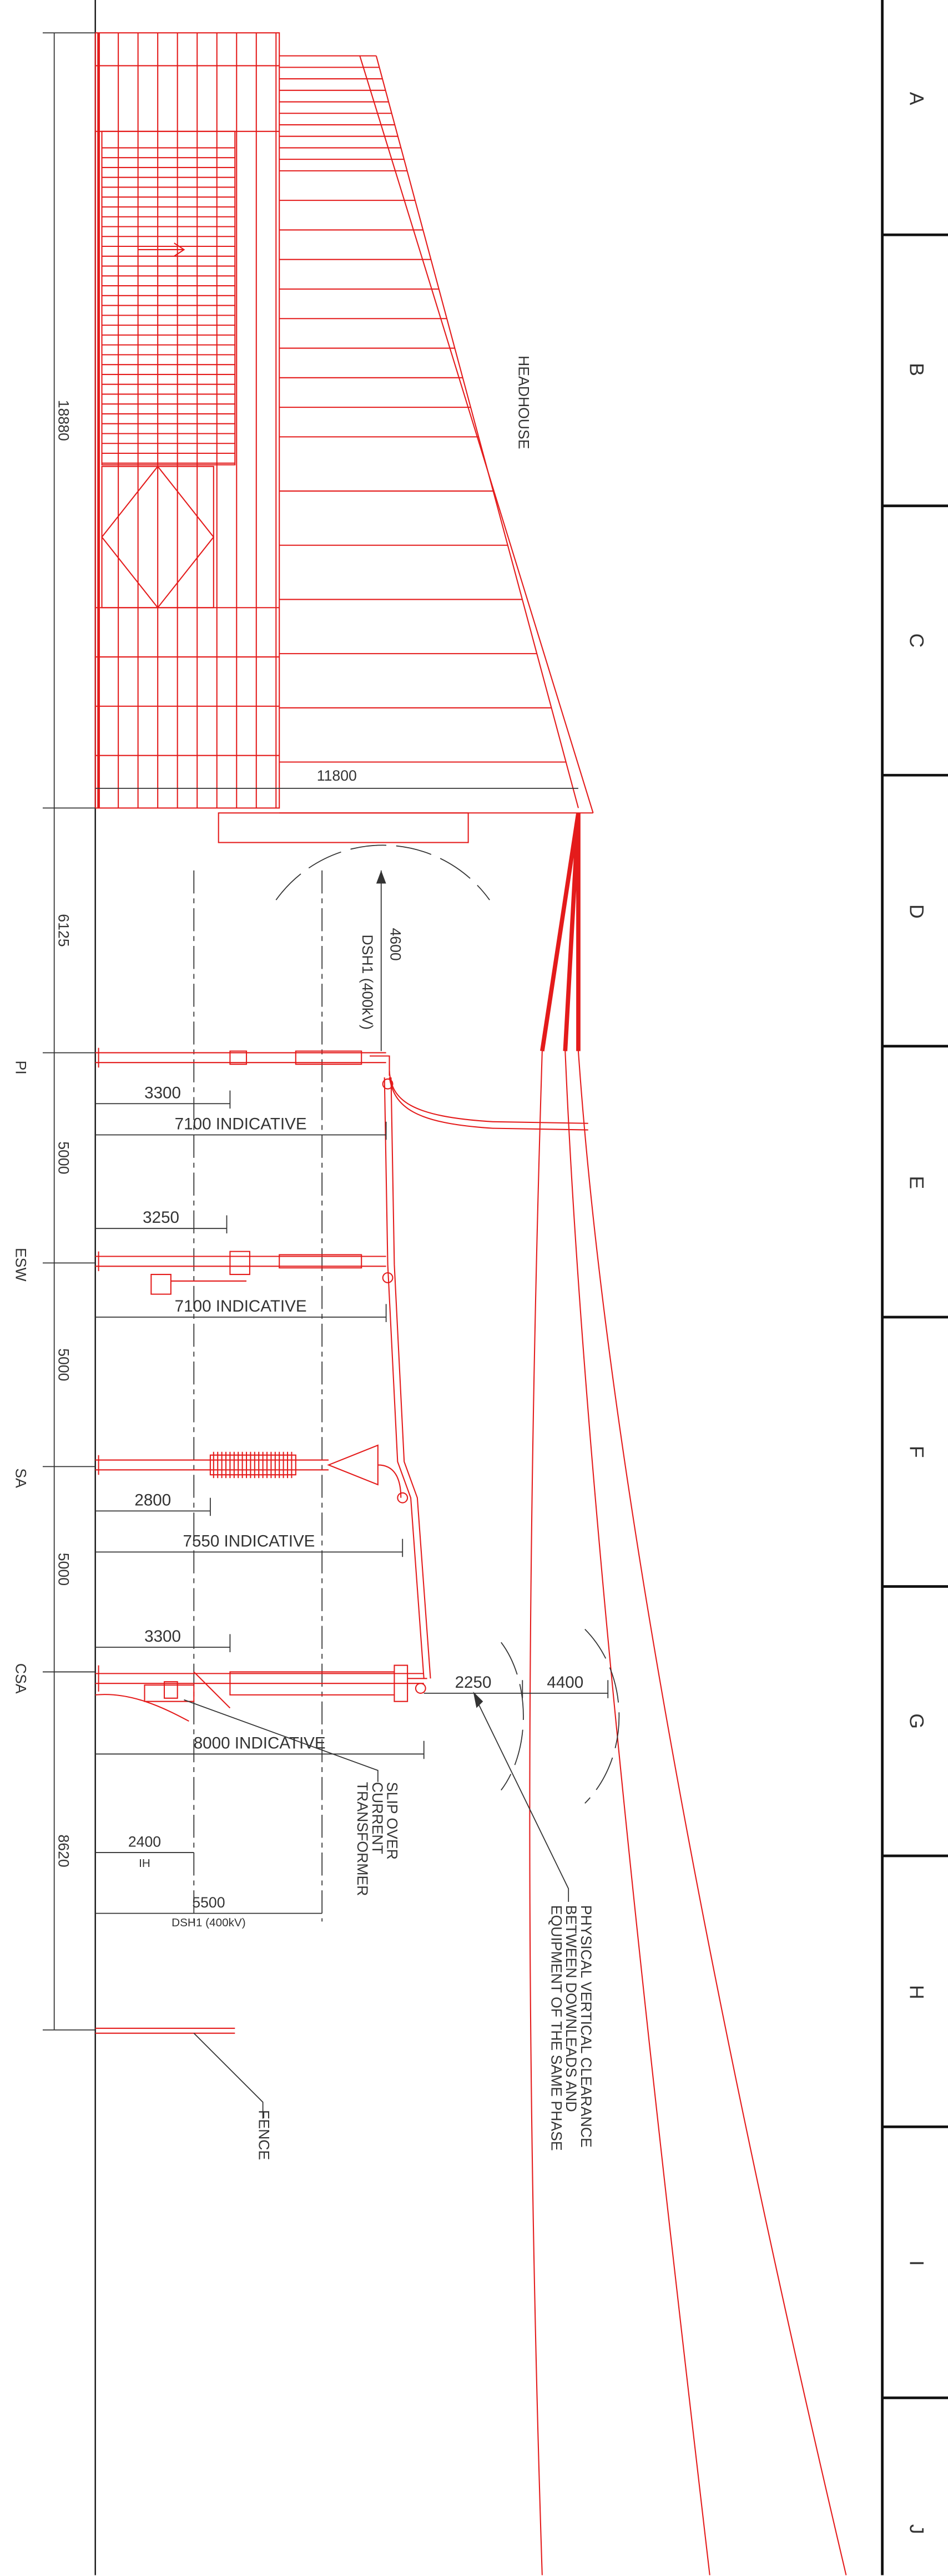 This screenshot has height=2576, width=948. I want to click on note-line: SLIP OVER, so click(392, 1821).